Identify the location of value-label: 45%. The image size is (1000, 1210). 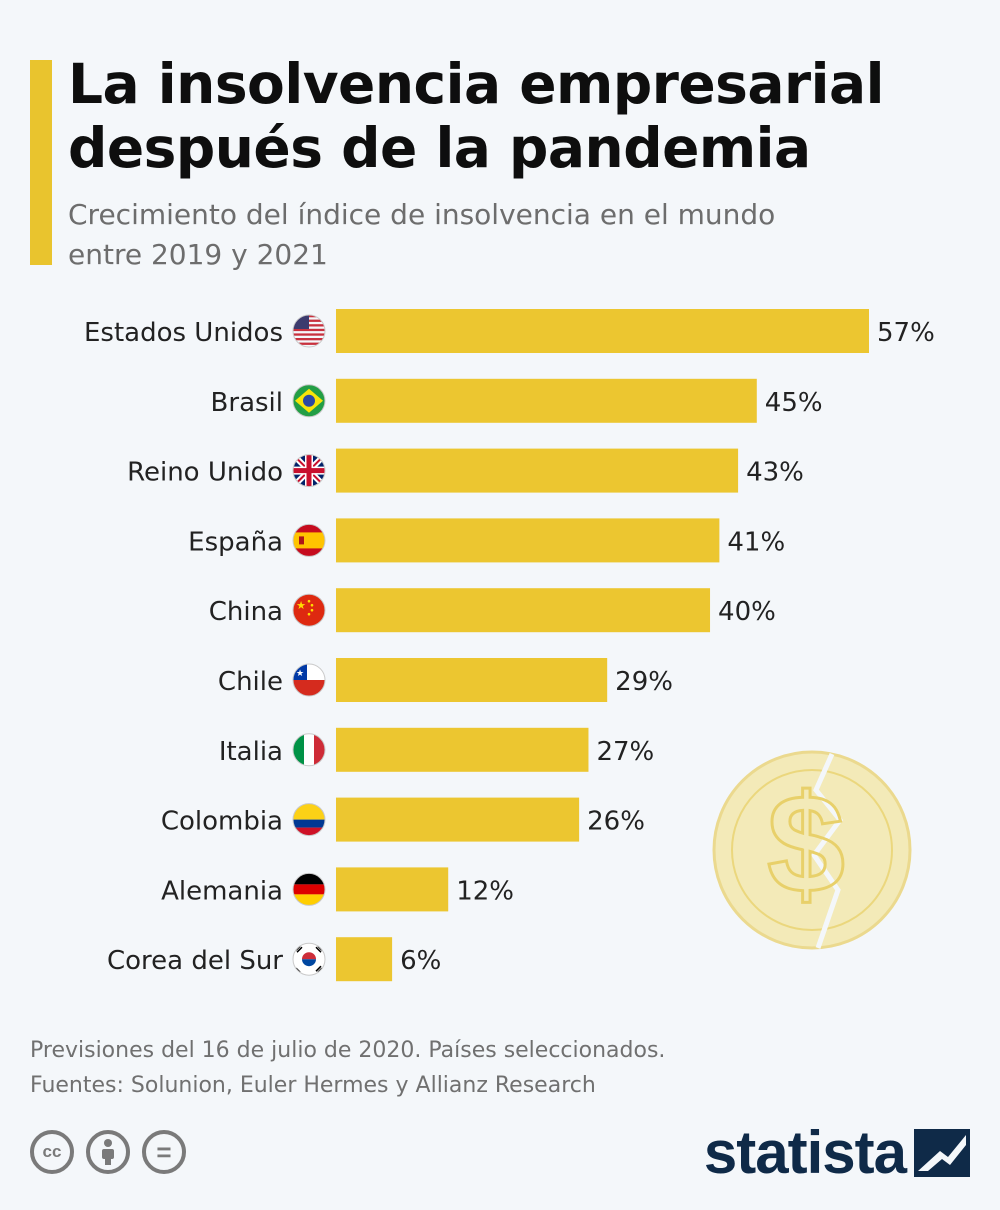
(794, 403).